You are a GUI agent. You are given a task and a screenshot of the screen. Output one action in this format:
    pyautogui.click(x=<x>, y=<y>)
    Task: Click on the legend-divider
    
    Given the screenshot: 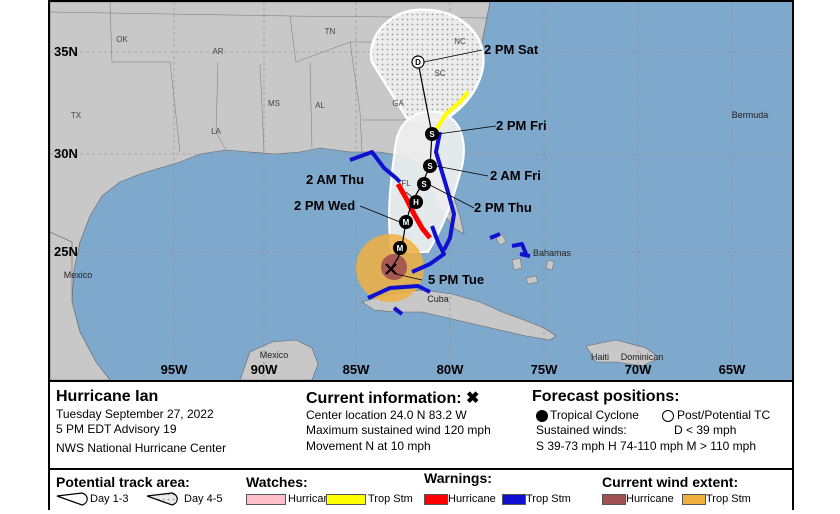 What is the action you would take?
    pyautogui.click(x=421, y=469)
    